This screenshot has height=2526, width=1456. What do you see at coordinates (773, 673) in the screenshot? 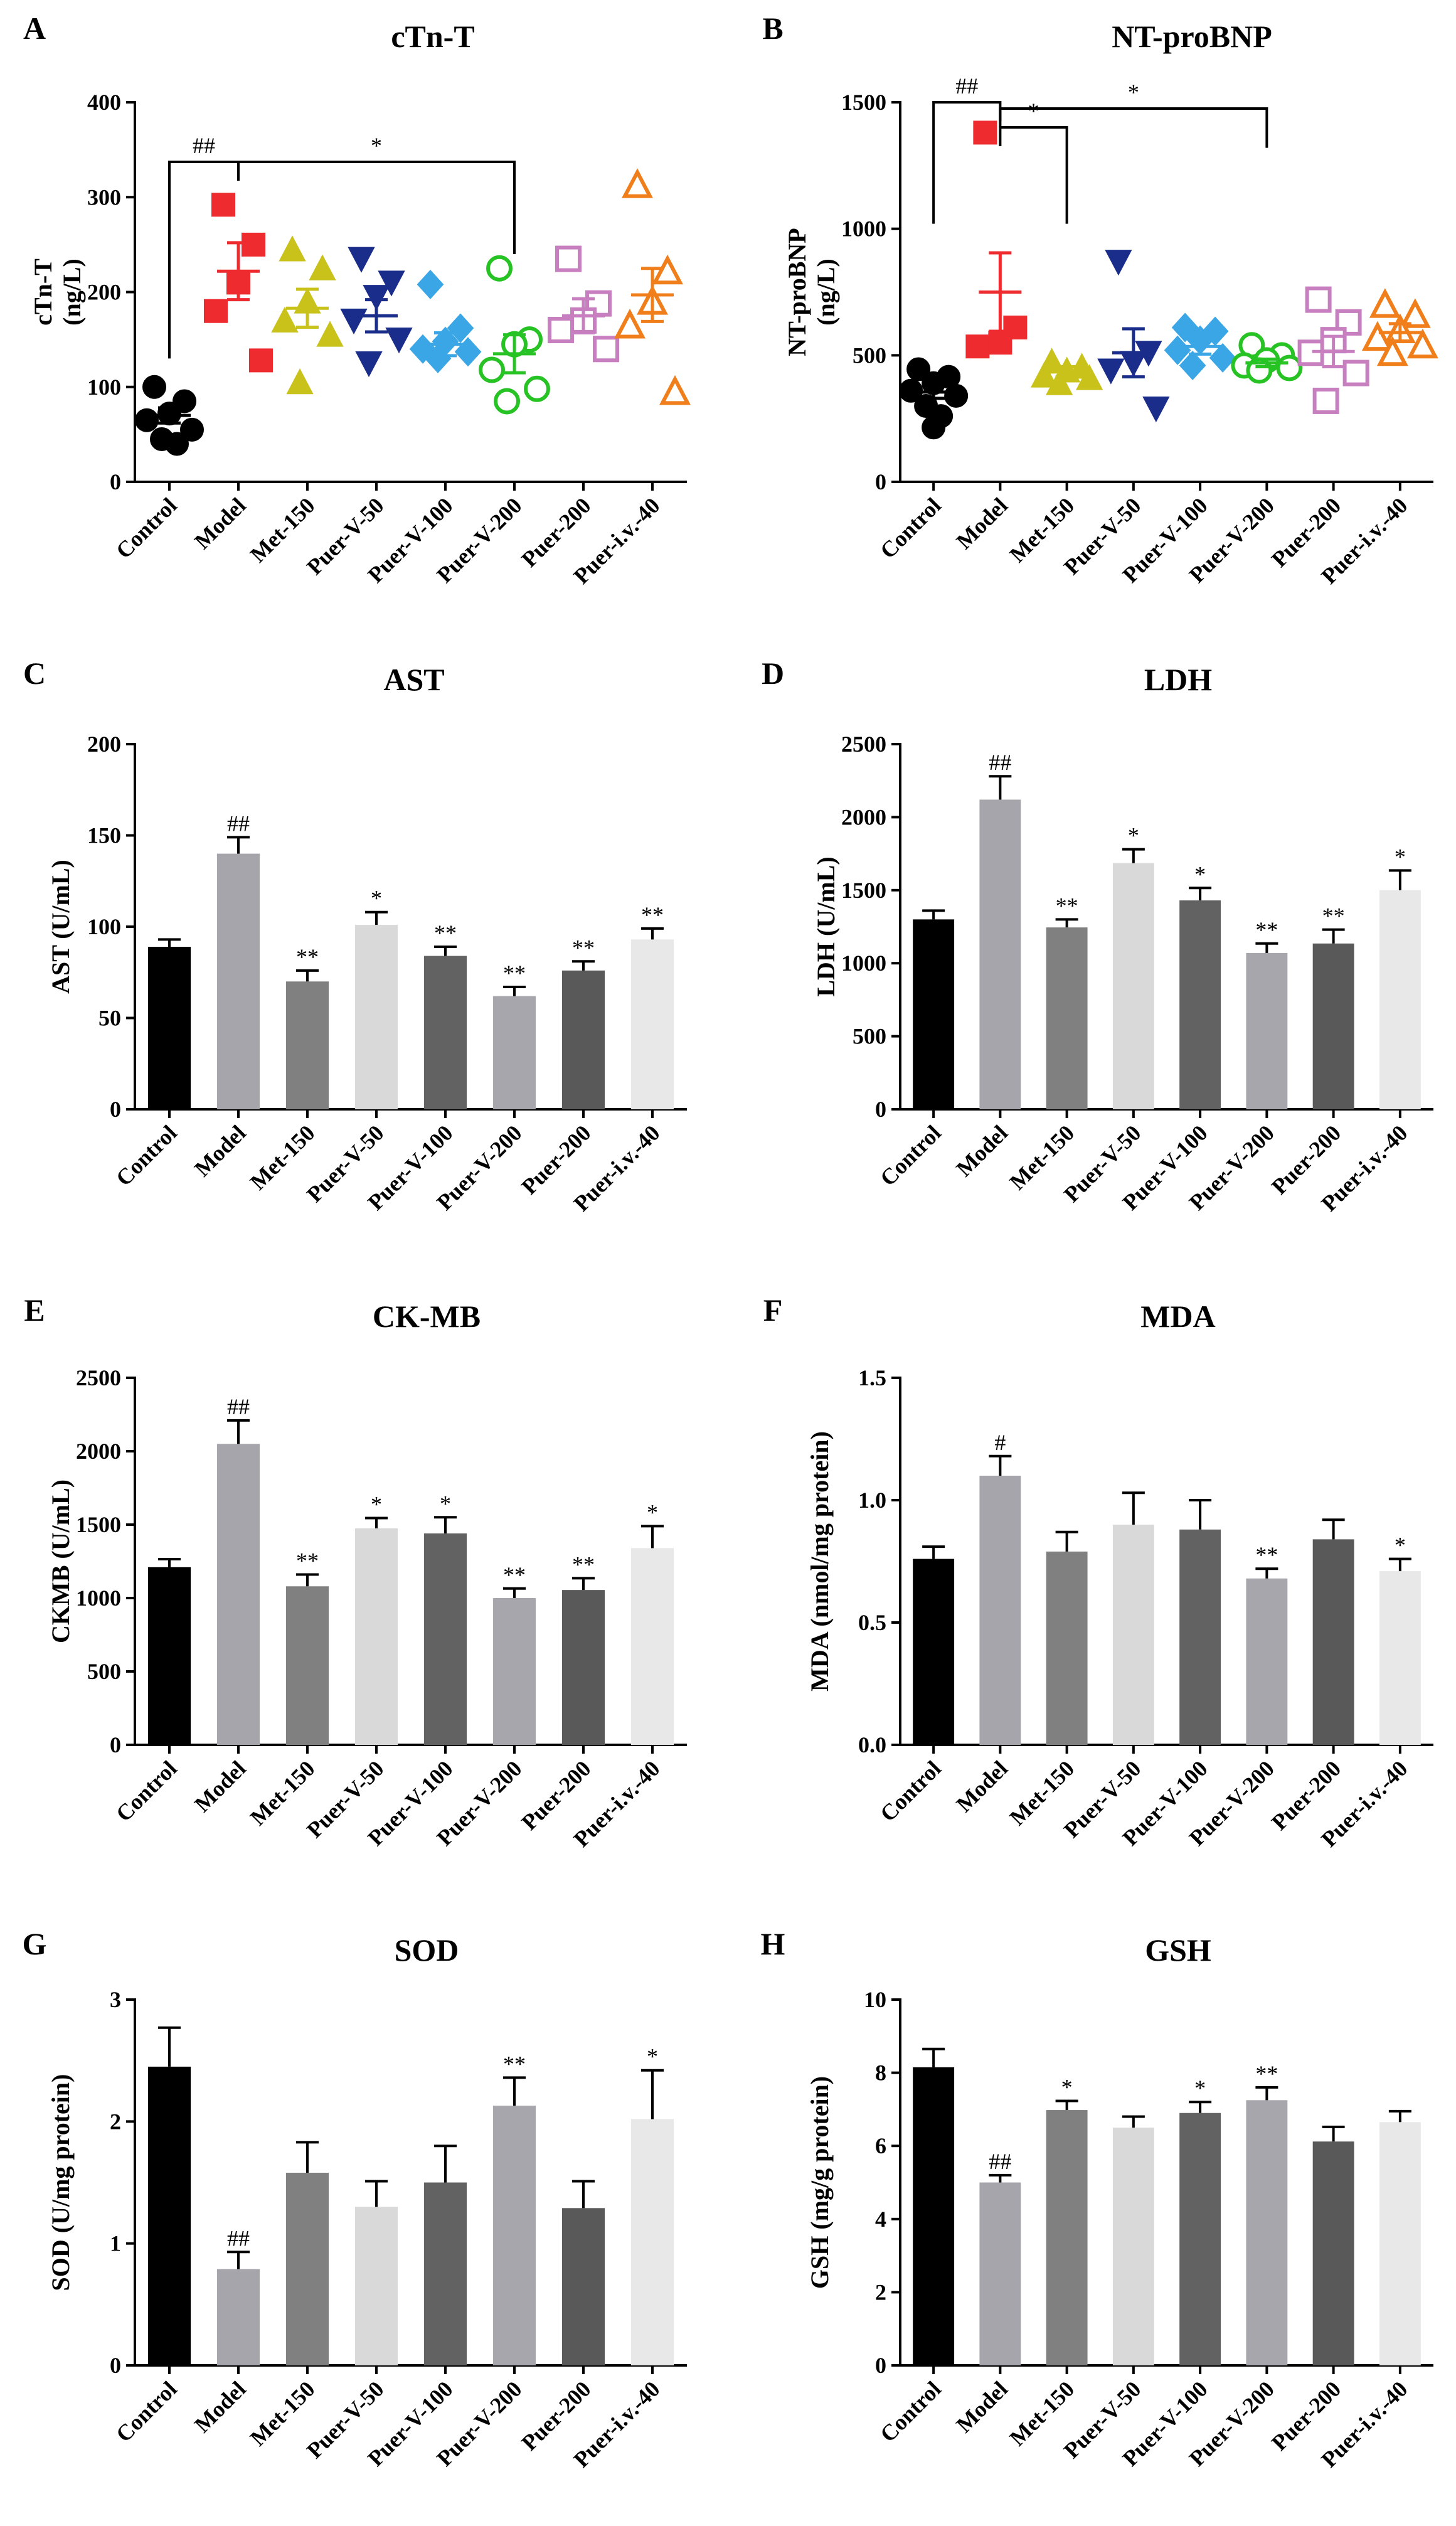
I see `panel-letter: D` at bounding box center [773, 673].